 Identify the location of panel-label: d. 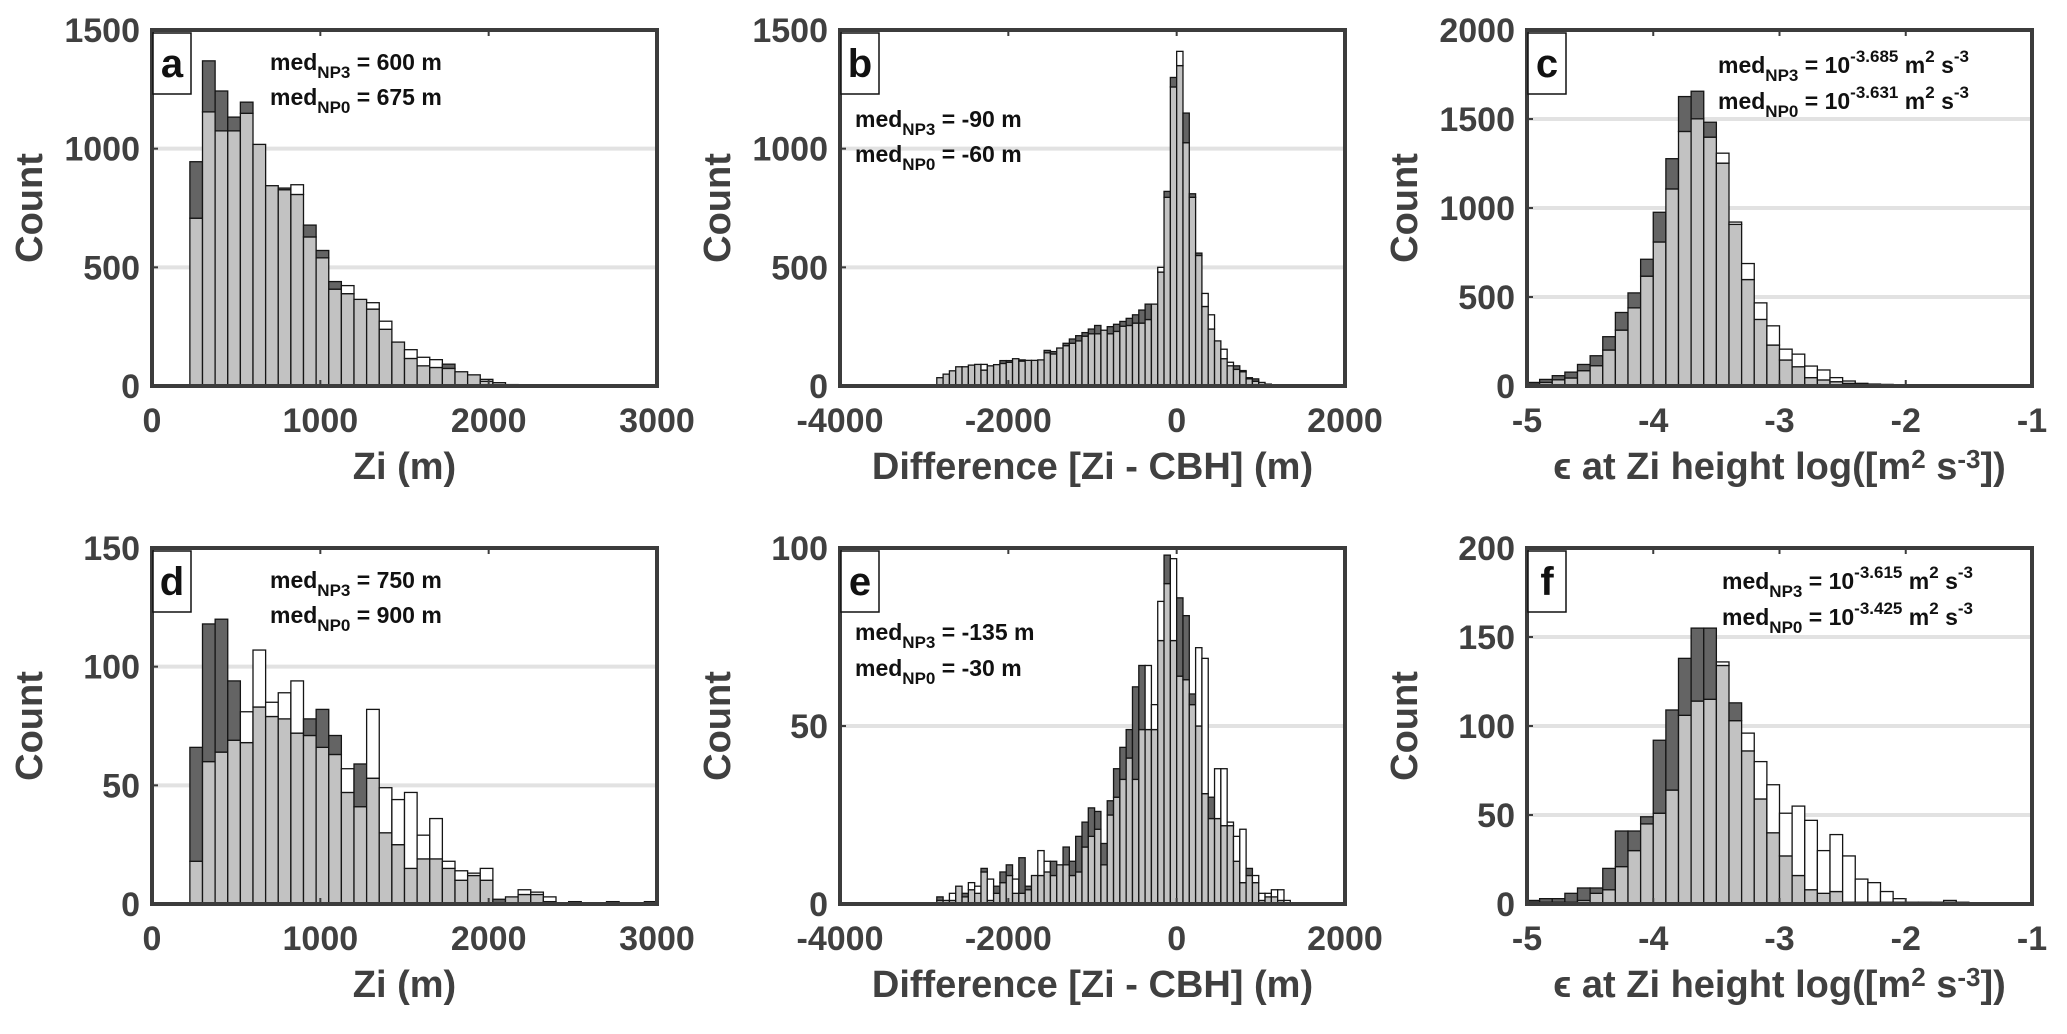
(172, 582).